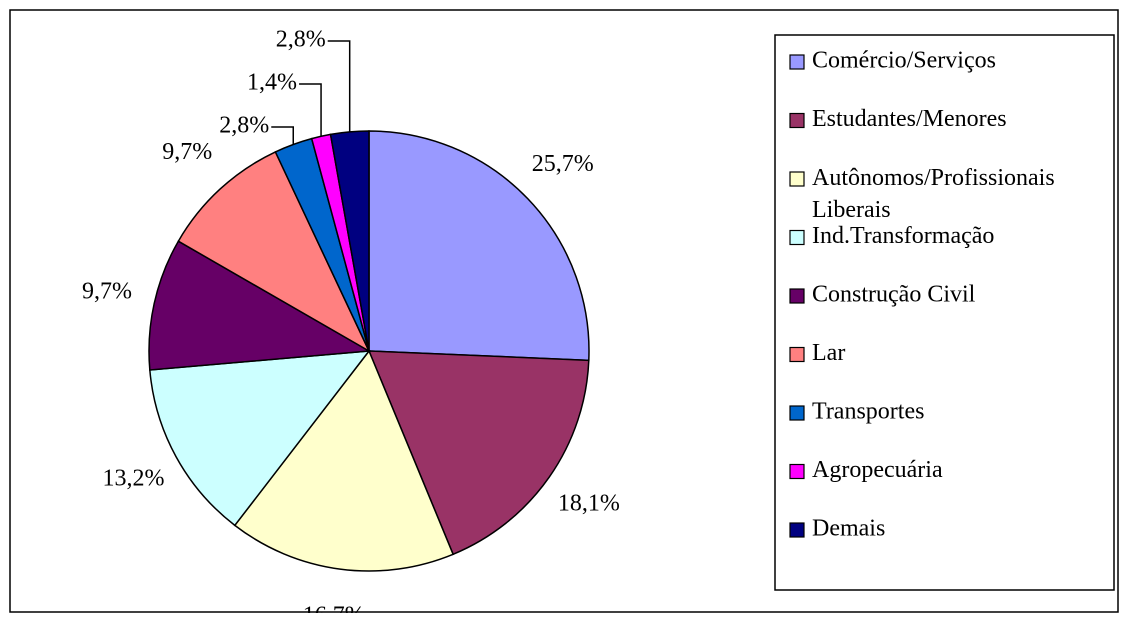 Image resolution: width=1130 pixels, height=618 pixels. What do you see at coordinates (828, 353) in the screenshot?
I see `legend-label: Lar` at bounding box center [828, 353].